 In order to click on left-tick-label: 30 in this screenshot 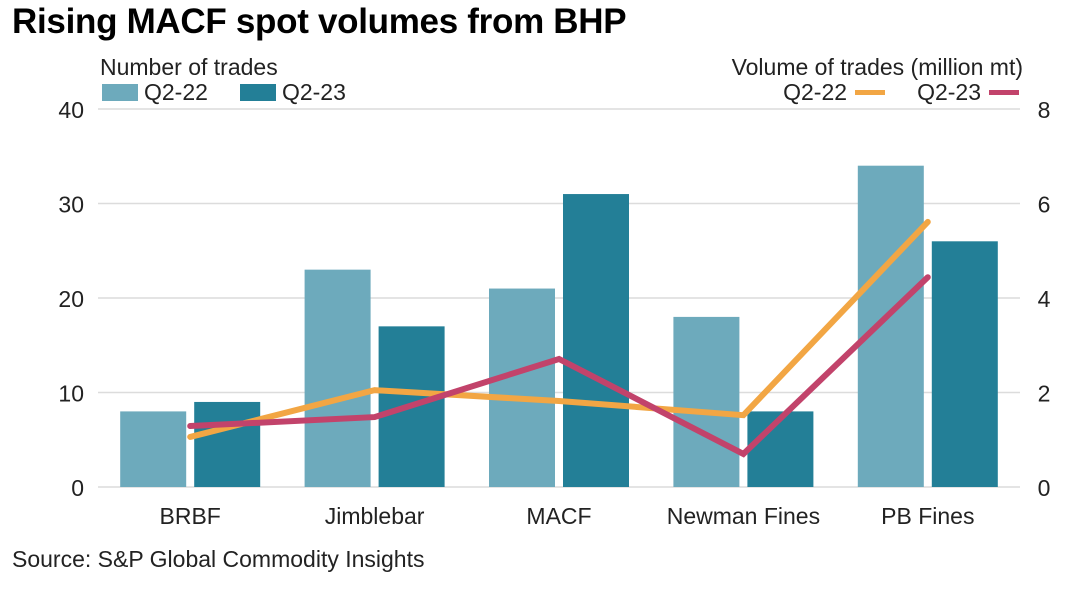, I will do `click(71, 205)`.